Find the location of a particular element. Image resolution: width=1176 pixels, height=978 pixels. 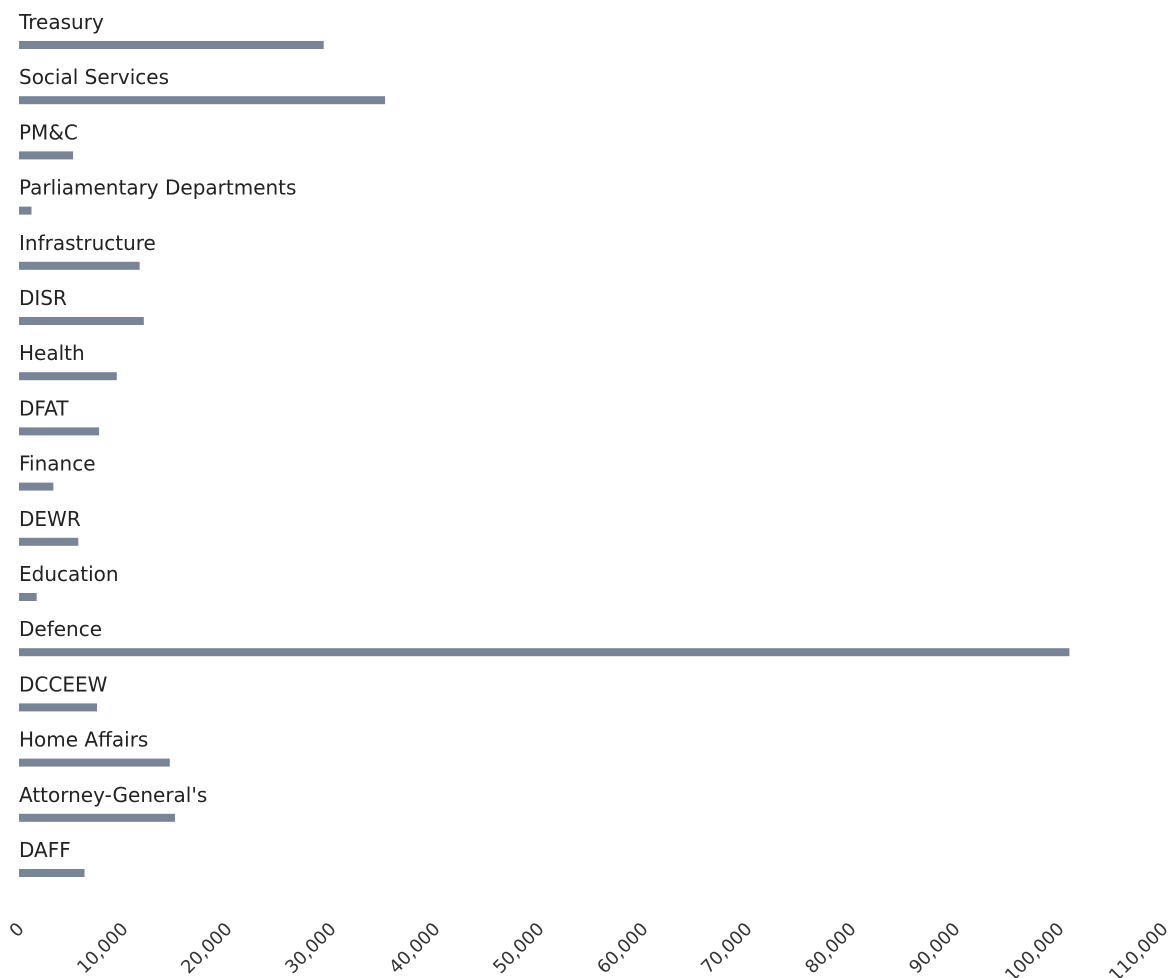

x-tick-label: 90,000 is located at coordinates (934, 948).